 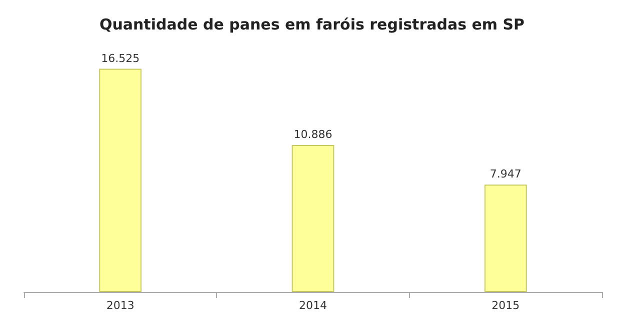 I want to click on data-label: 16.525, so click(x=120, y=58).